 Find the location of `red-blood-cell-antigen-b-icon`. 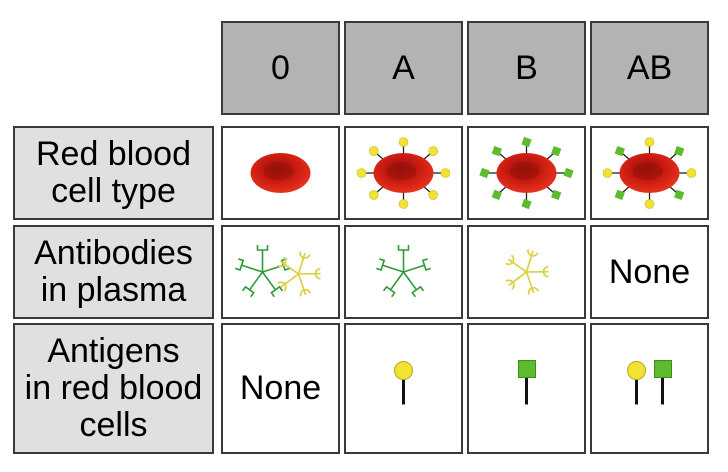

red-blood-cell-antigen-b-icon is located at coordinates (526, 173).